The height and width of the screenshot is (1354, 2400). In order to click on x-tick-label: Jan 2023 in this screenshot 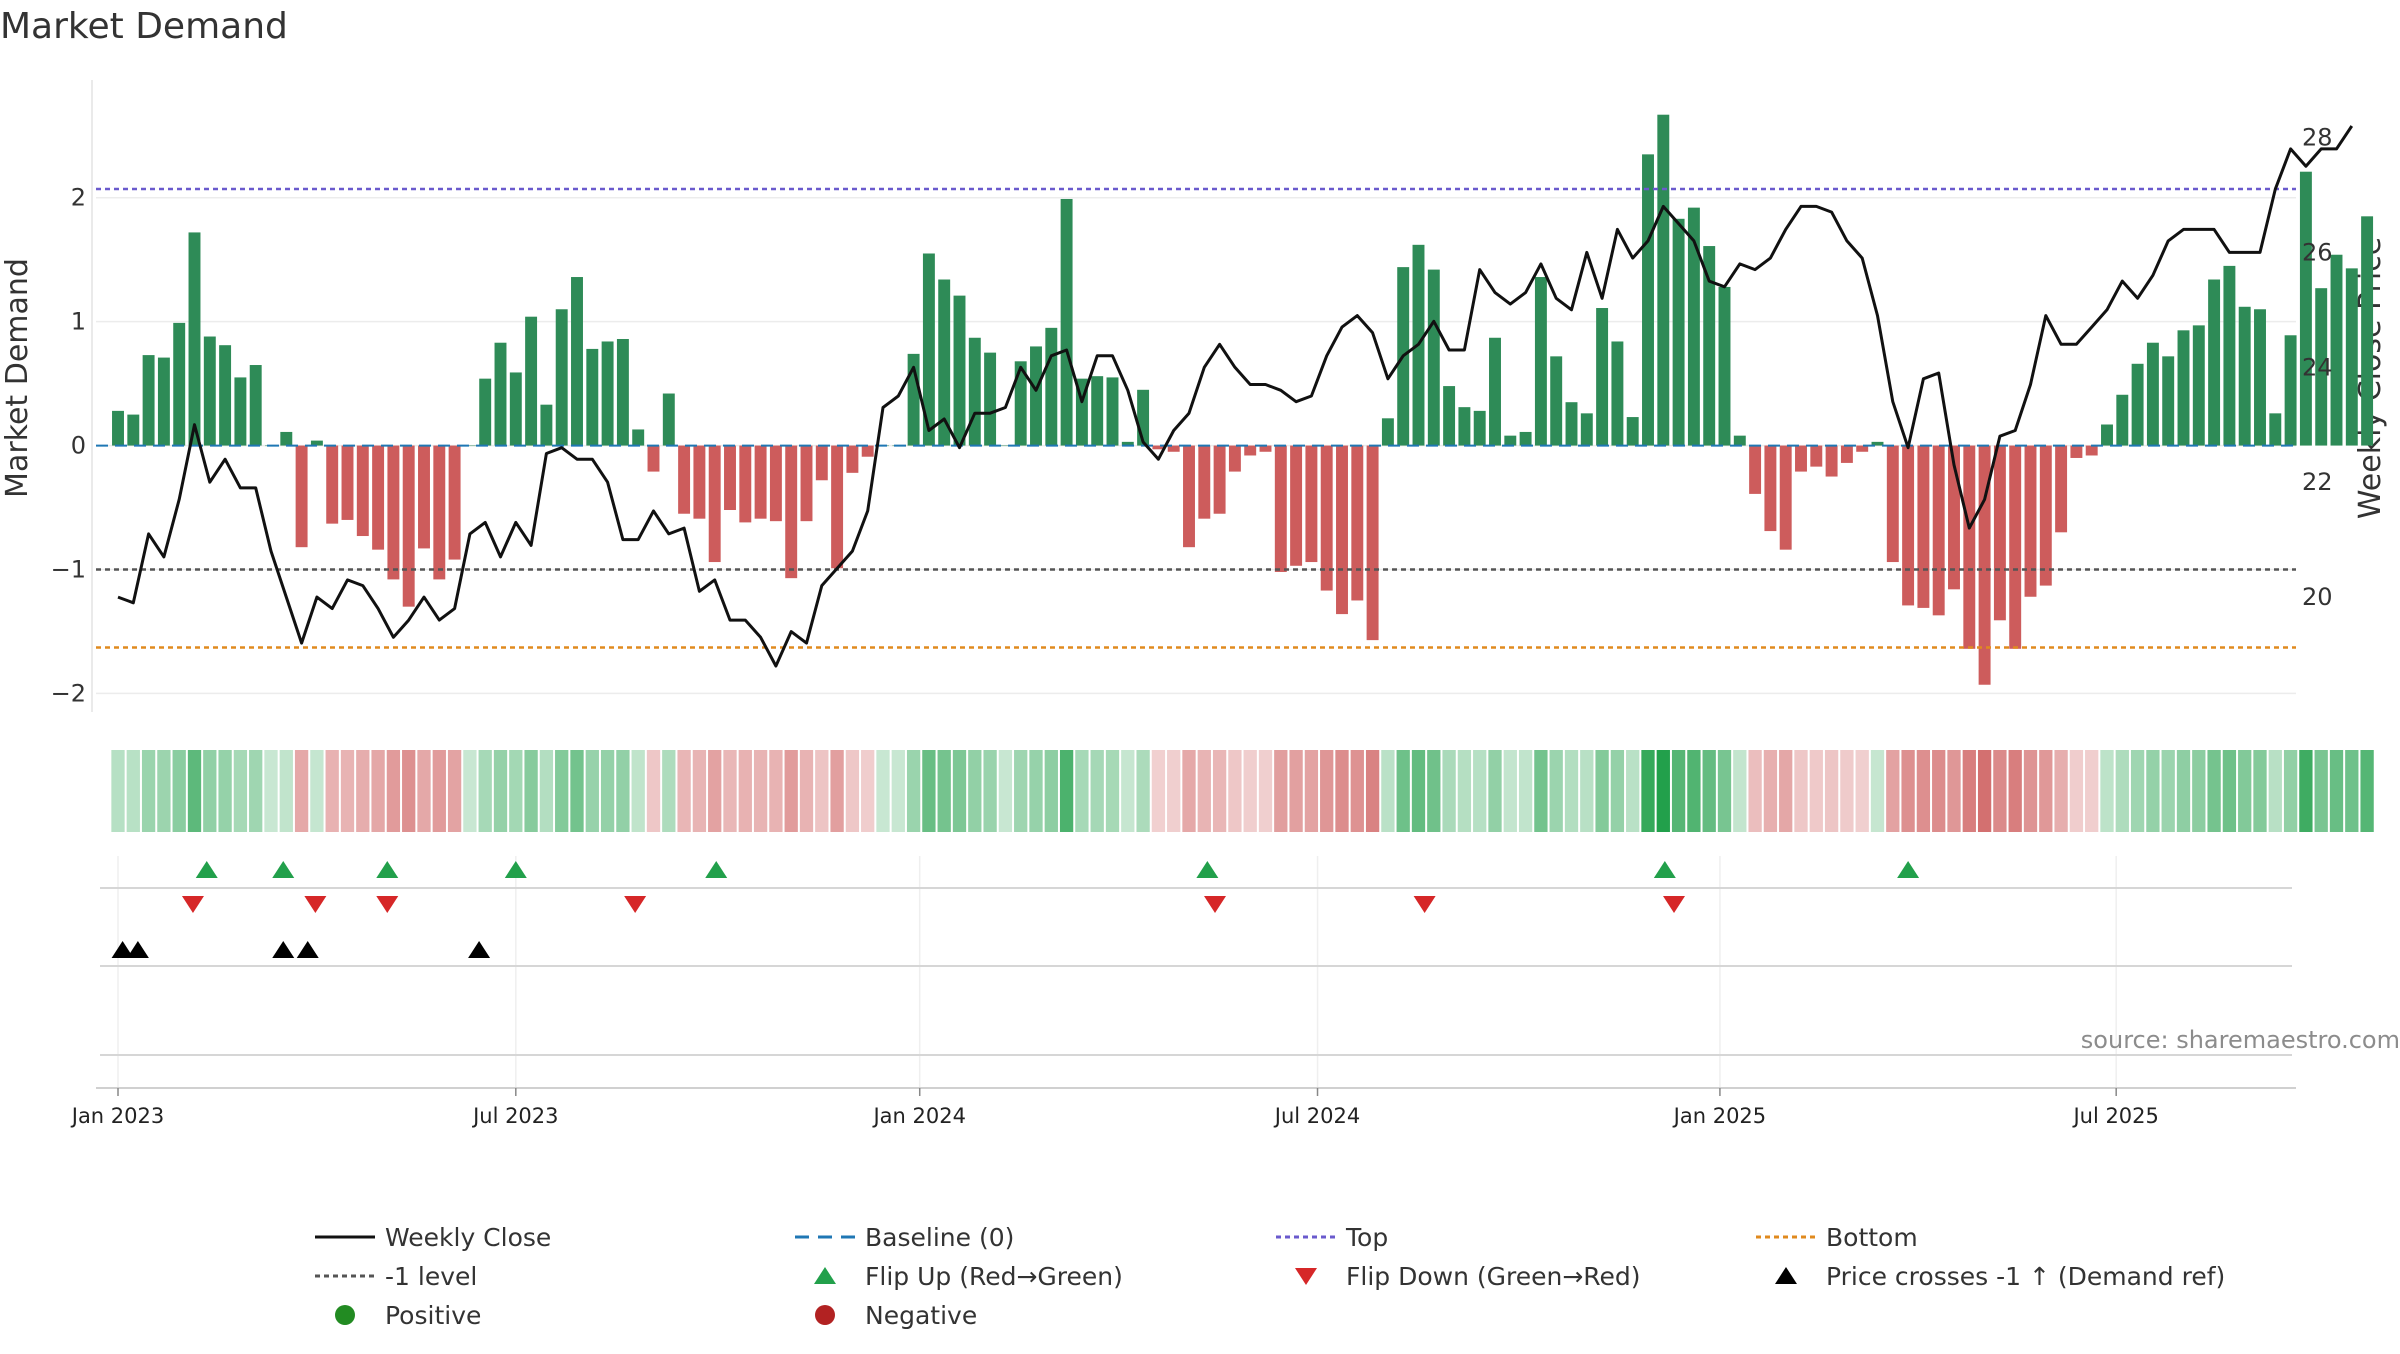, I will do `click(117, 1116)`.